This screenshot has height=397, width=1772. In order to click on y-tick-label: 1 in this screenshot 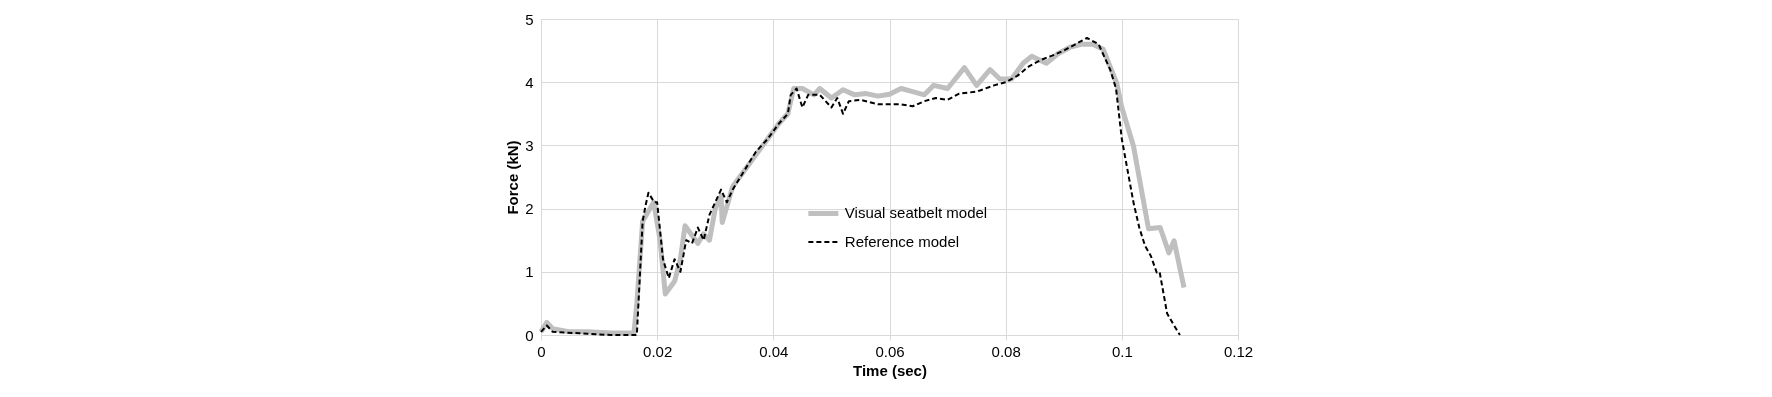, I will do `click(529, 272)`.